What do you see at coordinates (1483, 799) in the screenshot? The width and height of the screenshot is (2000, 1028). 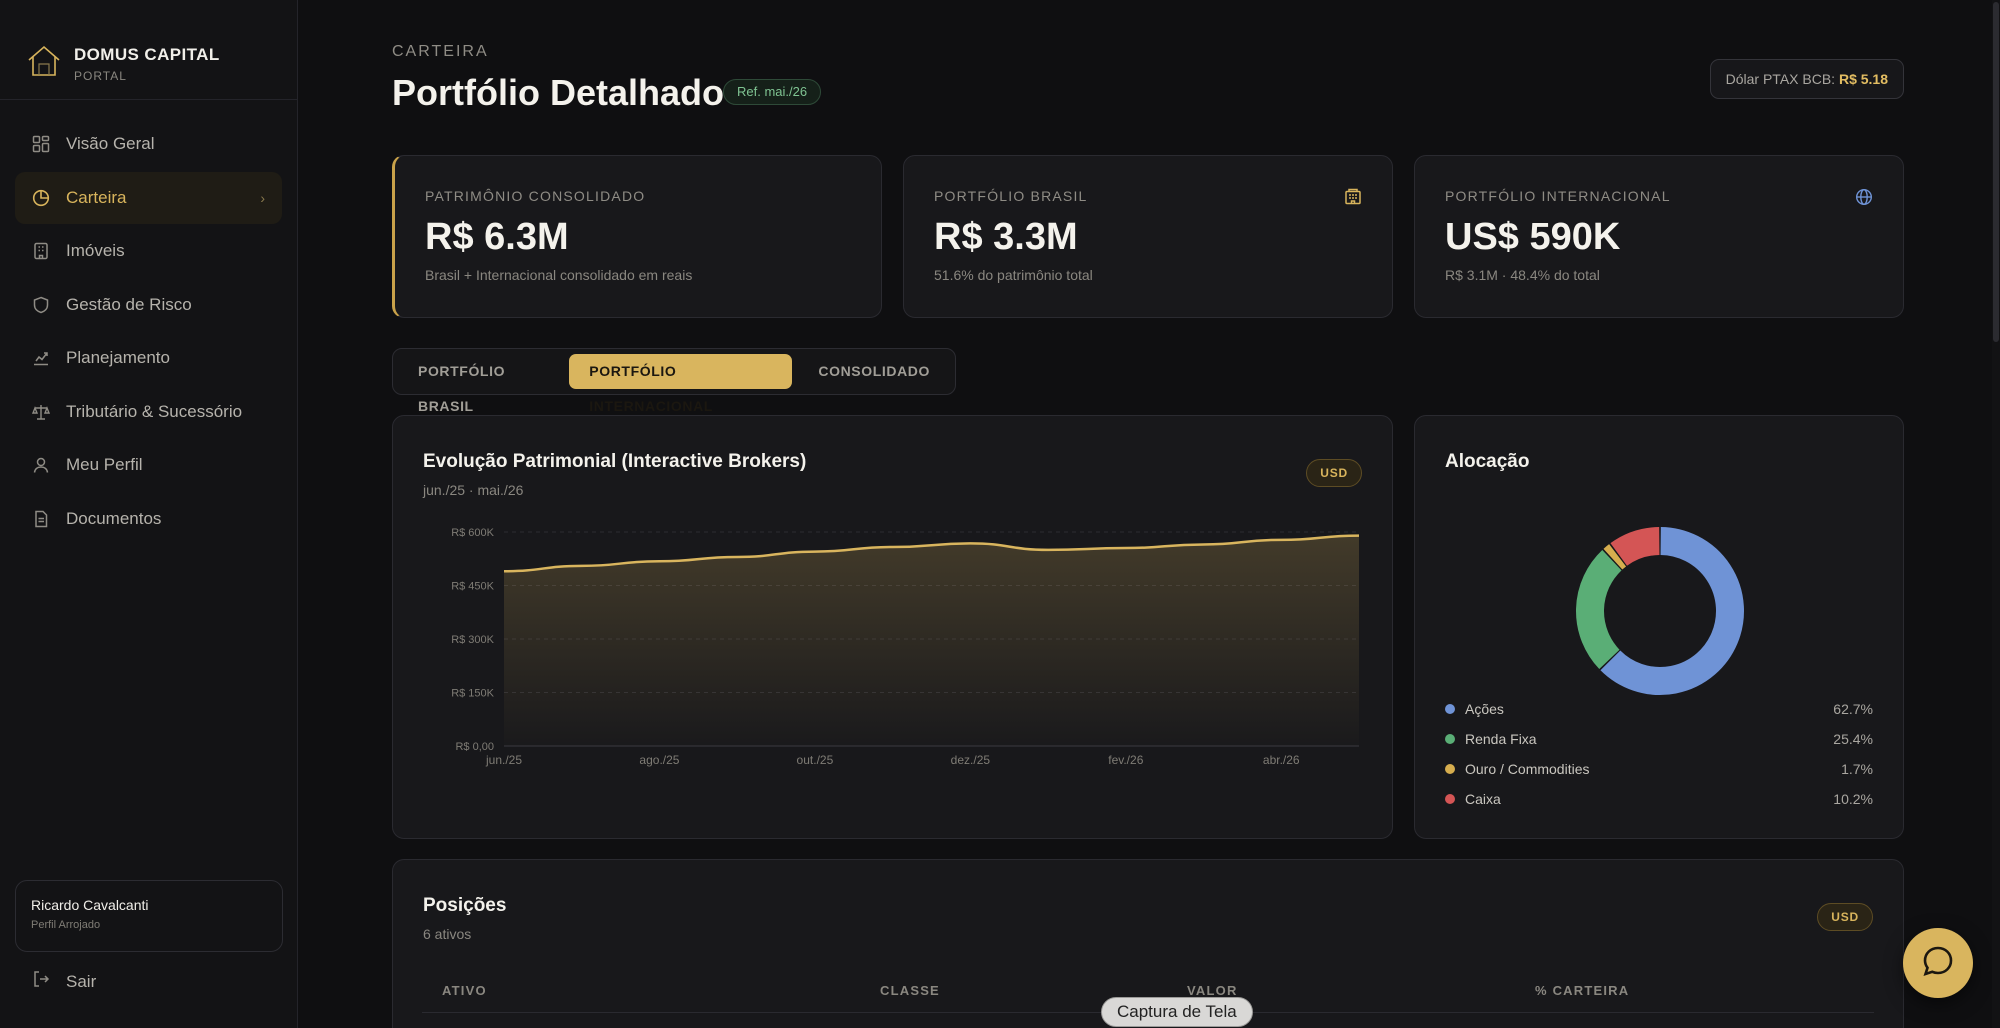 I see `legend-label: Caixa` at bounding box center [1483, 799].